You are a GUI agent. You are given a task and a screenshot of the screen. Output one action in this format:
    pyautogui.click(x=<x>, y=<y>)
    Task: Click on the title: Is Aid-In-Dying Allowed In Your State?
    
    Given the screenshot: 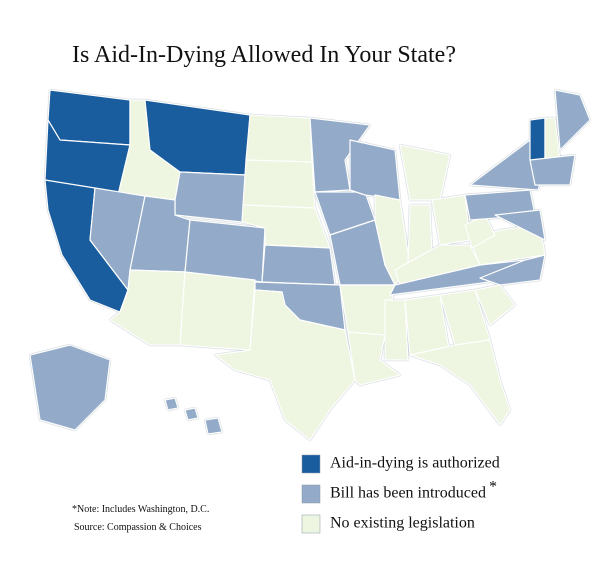 What is the action you would take?
    pyautogui.click(x=264, y=55)
    